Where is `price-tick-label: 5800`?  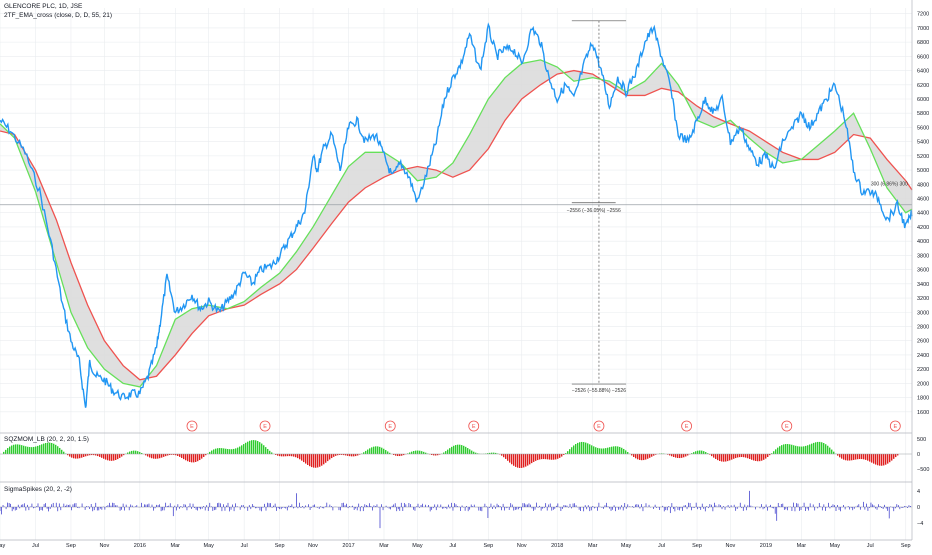
price-tick-label: 5800 is located at coordinates (923, 114).